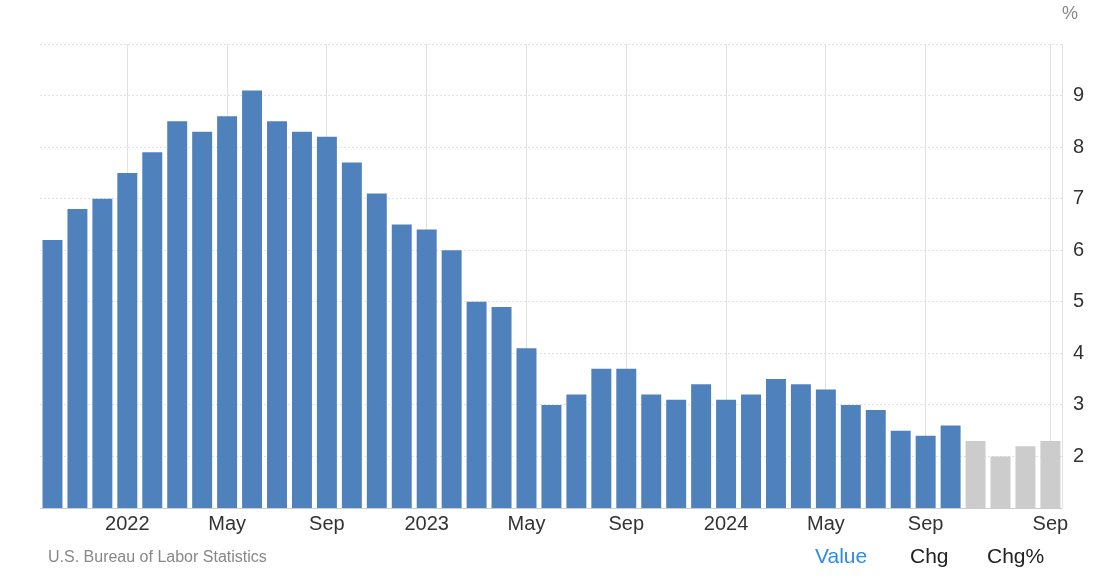 Image resolution: width=1102 pixels, height=579 pixels. What do you see at coordinates (929, 556) in the screenshot?
I see `text: Chg` at bounding box center [929, 556].